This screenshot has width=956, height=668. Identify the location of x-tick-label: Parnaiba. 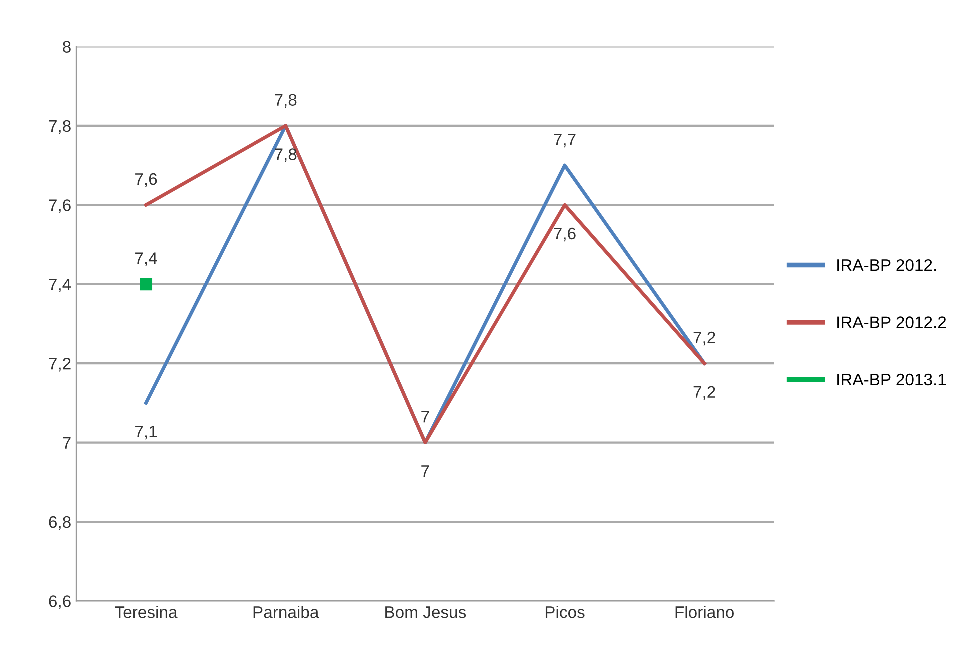
(287, 612).